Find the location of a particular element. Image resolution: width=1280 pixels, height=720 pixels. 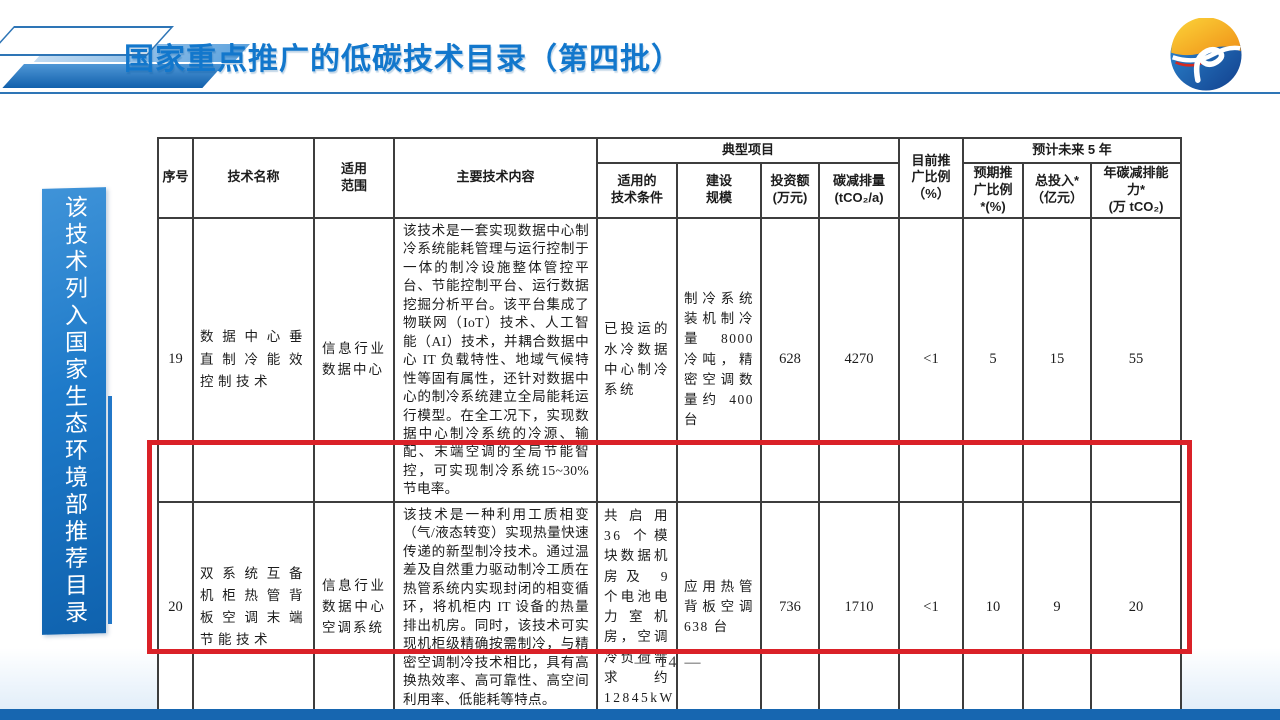

header-reduction: 碳减排量 (tCO₂/a) is located at coordinates (859, 190).